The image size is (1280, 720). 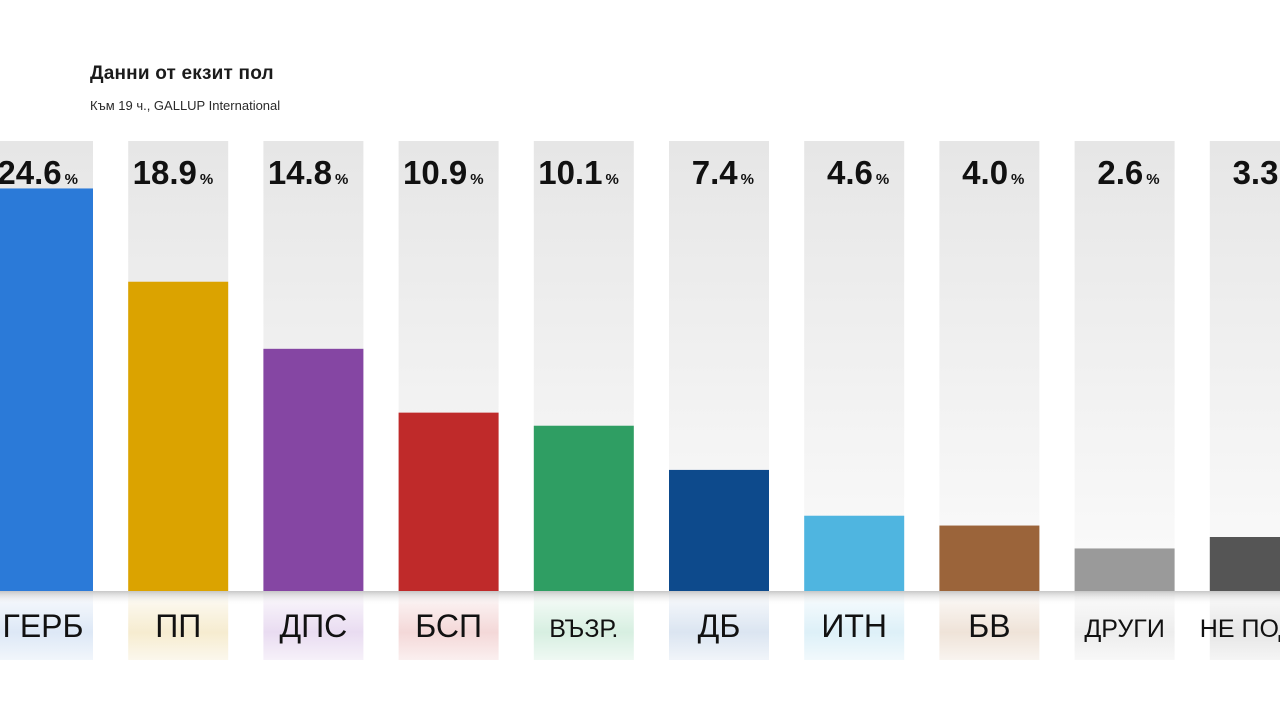 I want to click on category-label: ДРУГИ, so click(x=1124, y=629).